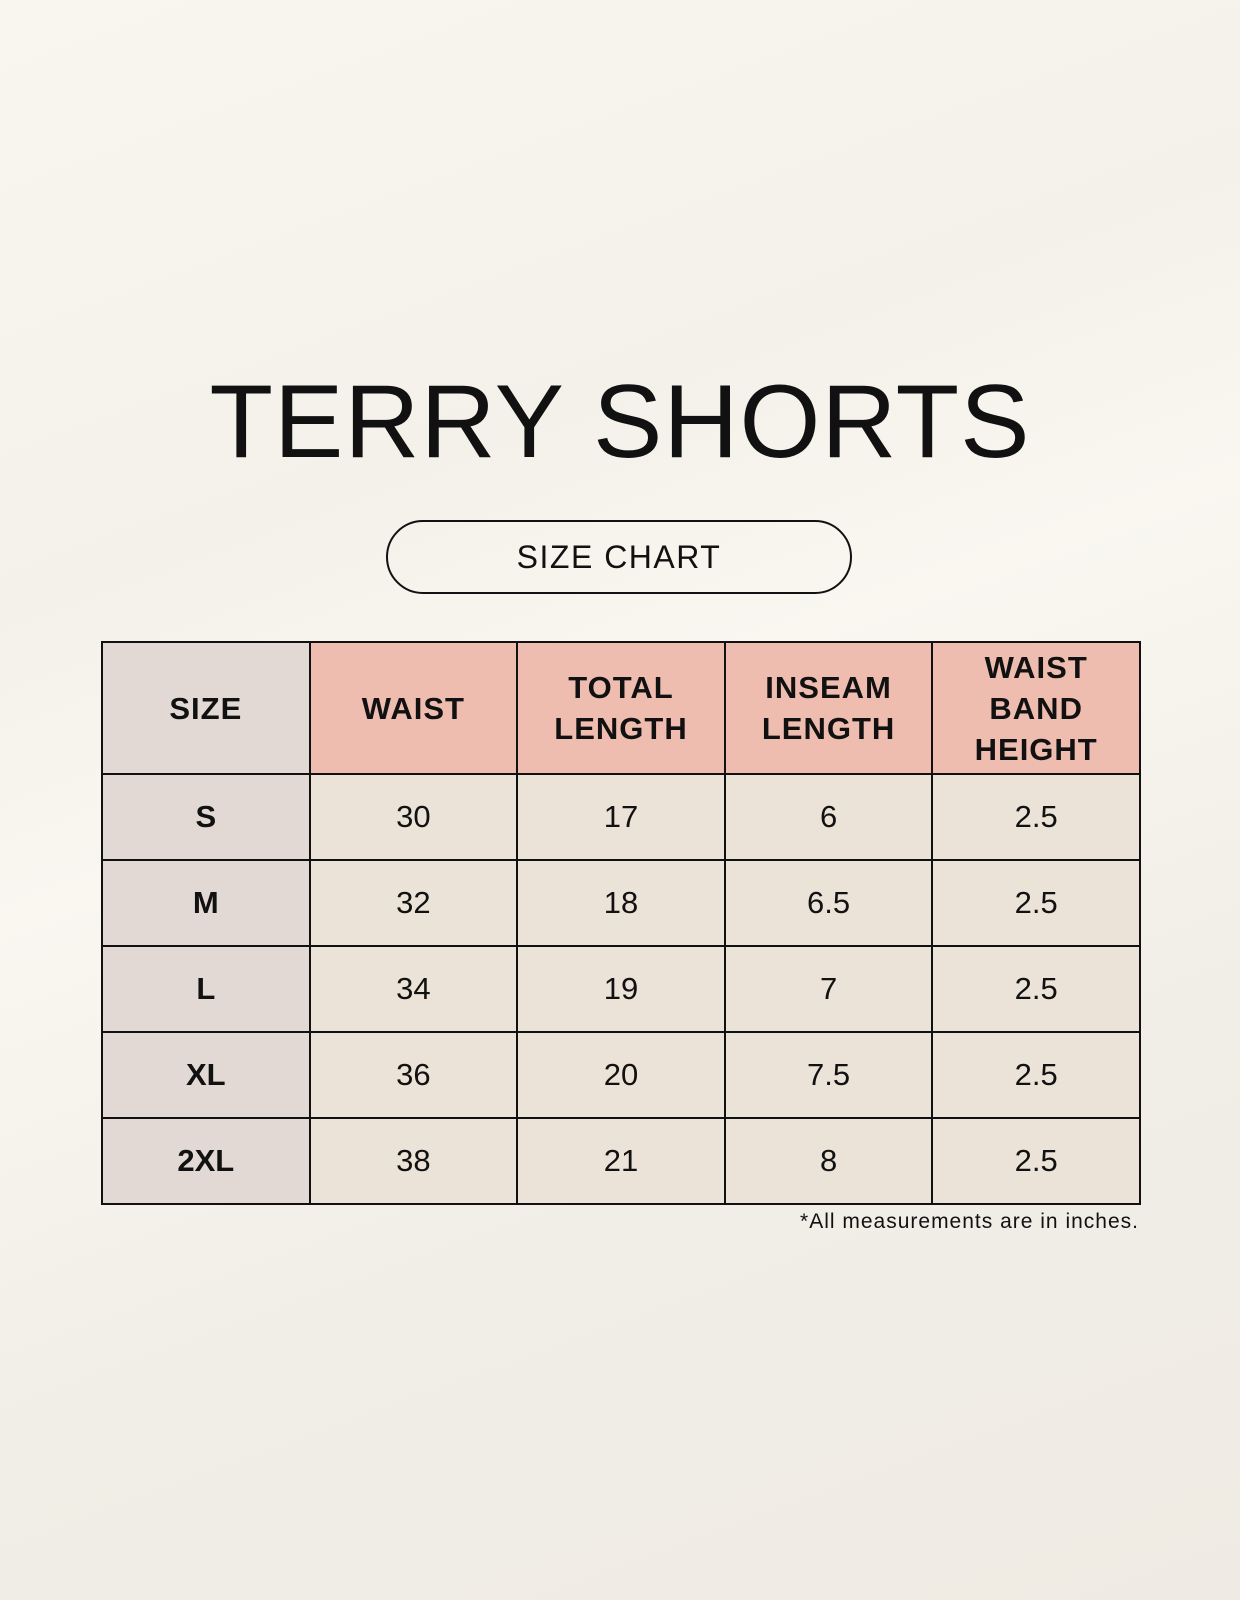 This screenshot has width=1240, height=1600. I want to click on header-size: SIZE, so click(206, 708).